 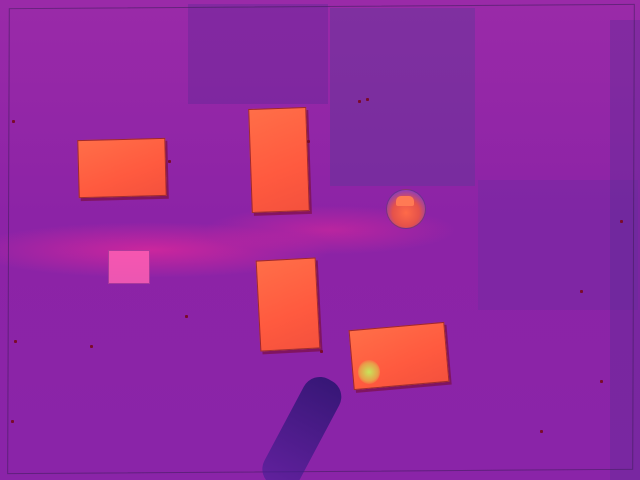 What do you see at coordinates (288, 304) in the screenshot?
I see `orange-block-vertical-bottom` at bounding box center [288, 304].